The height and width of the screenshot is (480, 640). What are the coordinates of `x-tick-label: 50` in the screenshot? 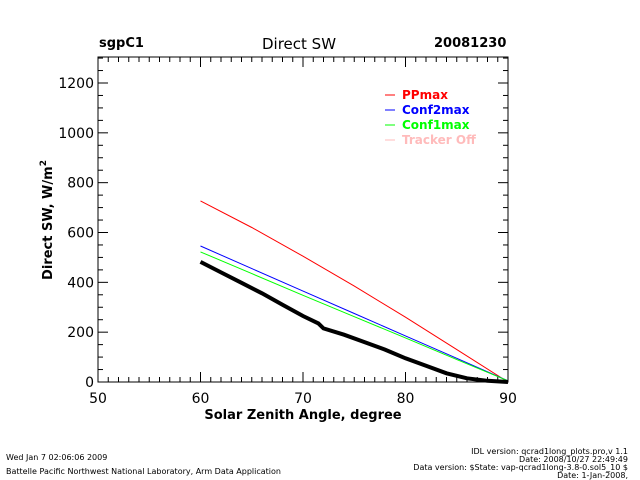 It's located at (98, 399).